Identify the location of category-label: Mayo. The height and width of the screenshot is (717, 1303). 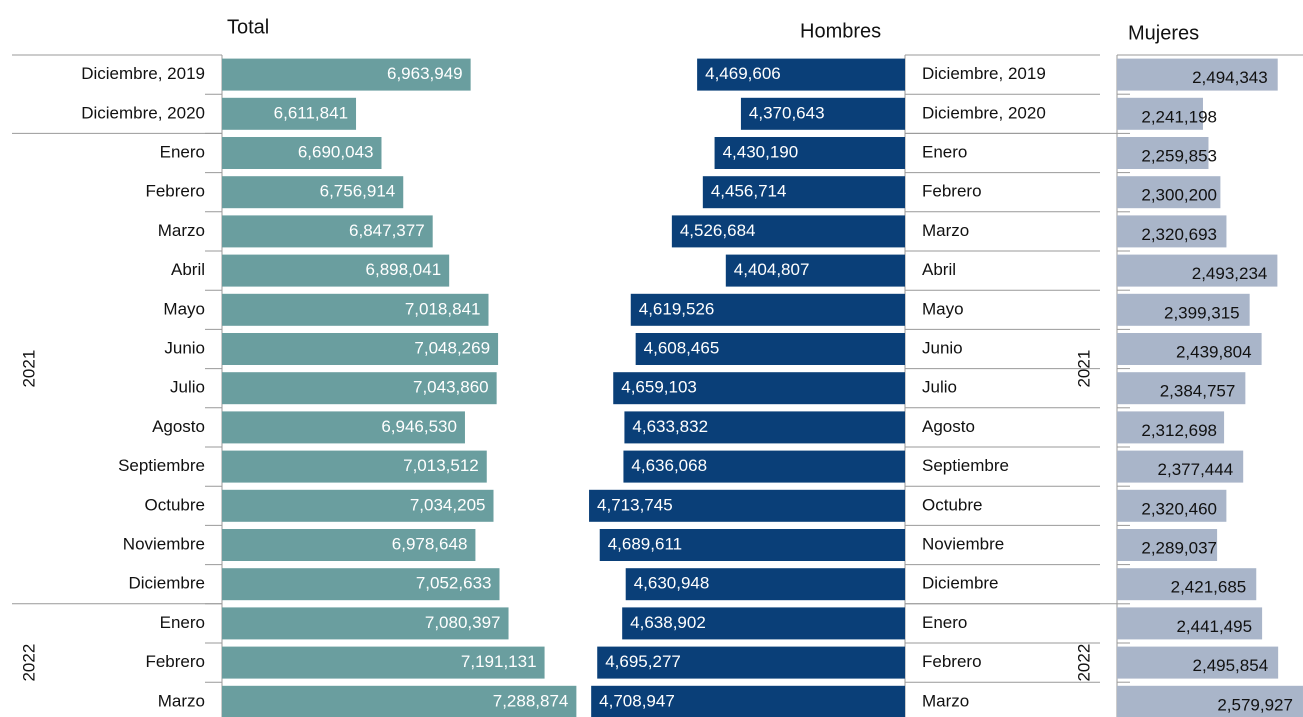
(943, 308).